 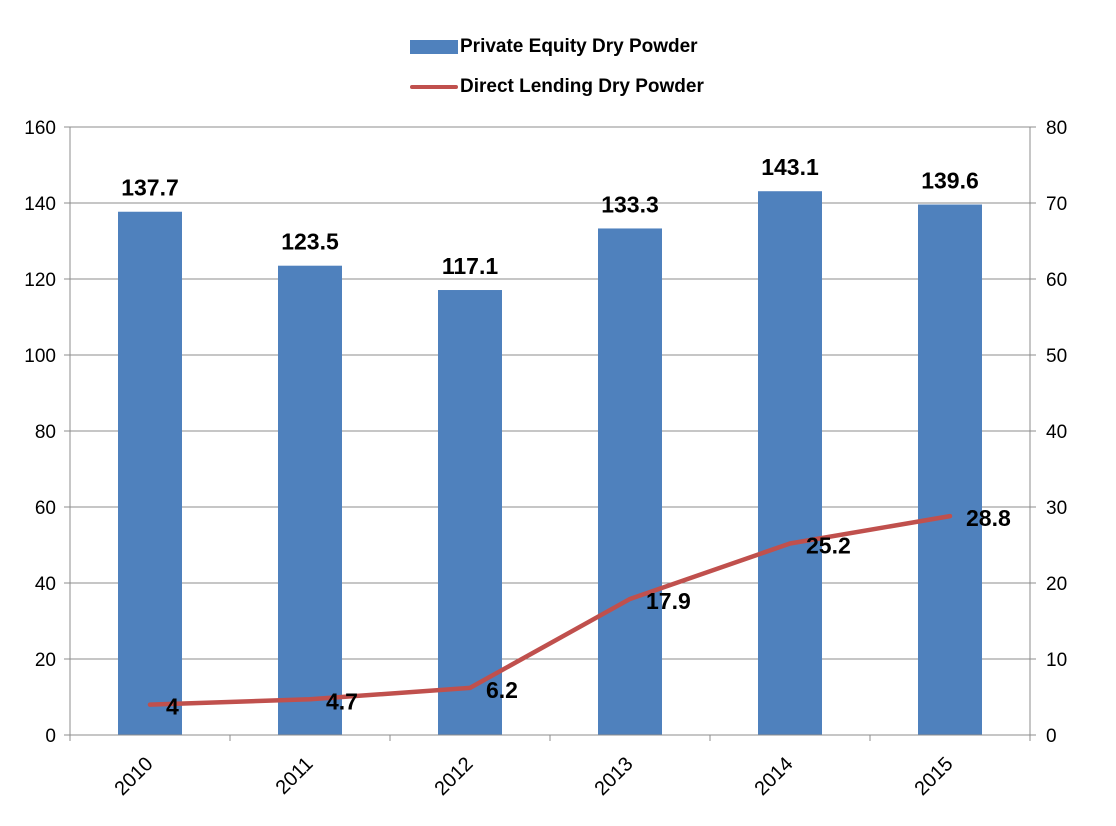 I want to click on legend-swatch-bar, so click(x=434, y=47).